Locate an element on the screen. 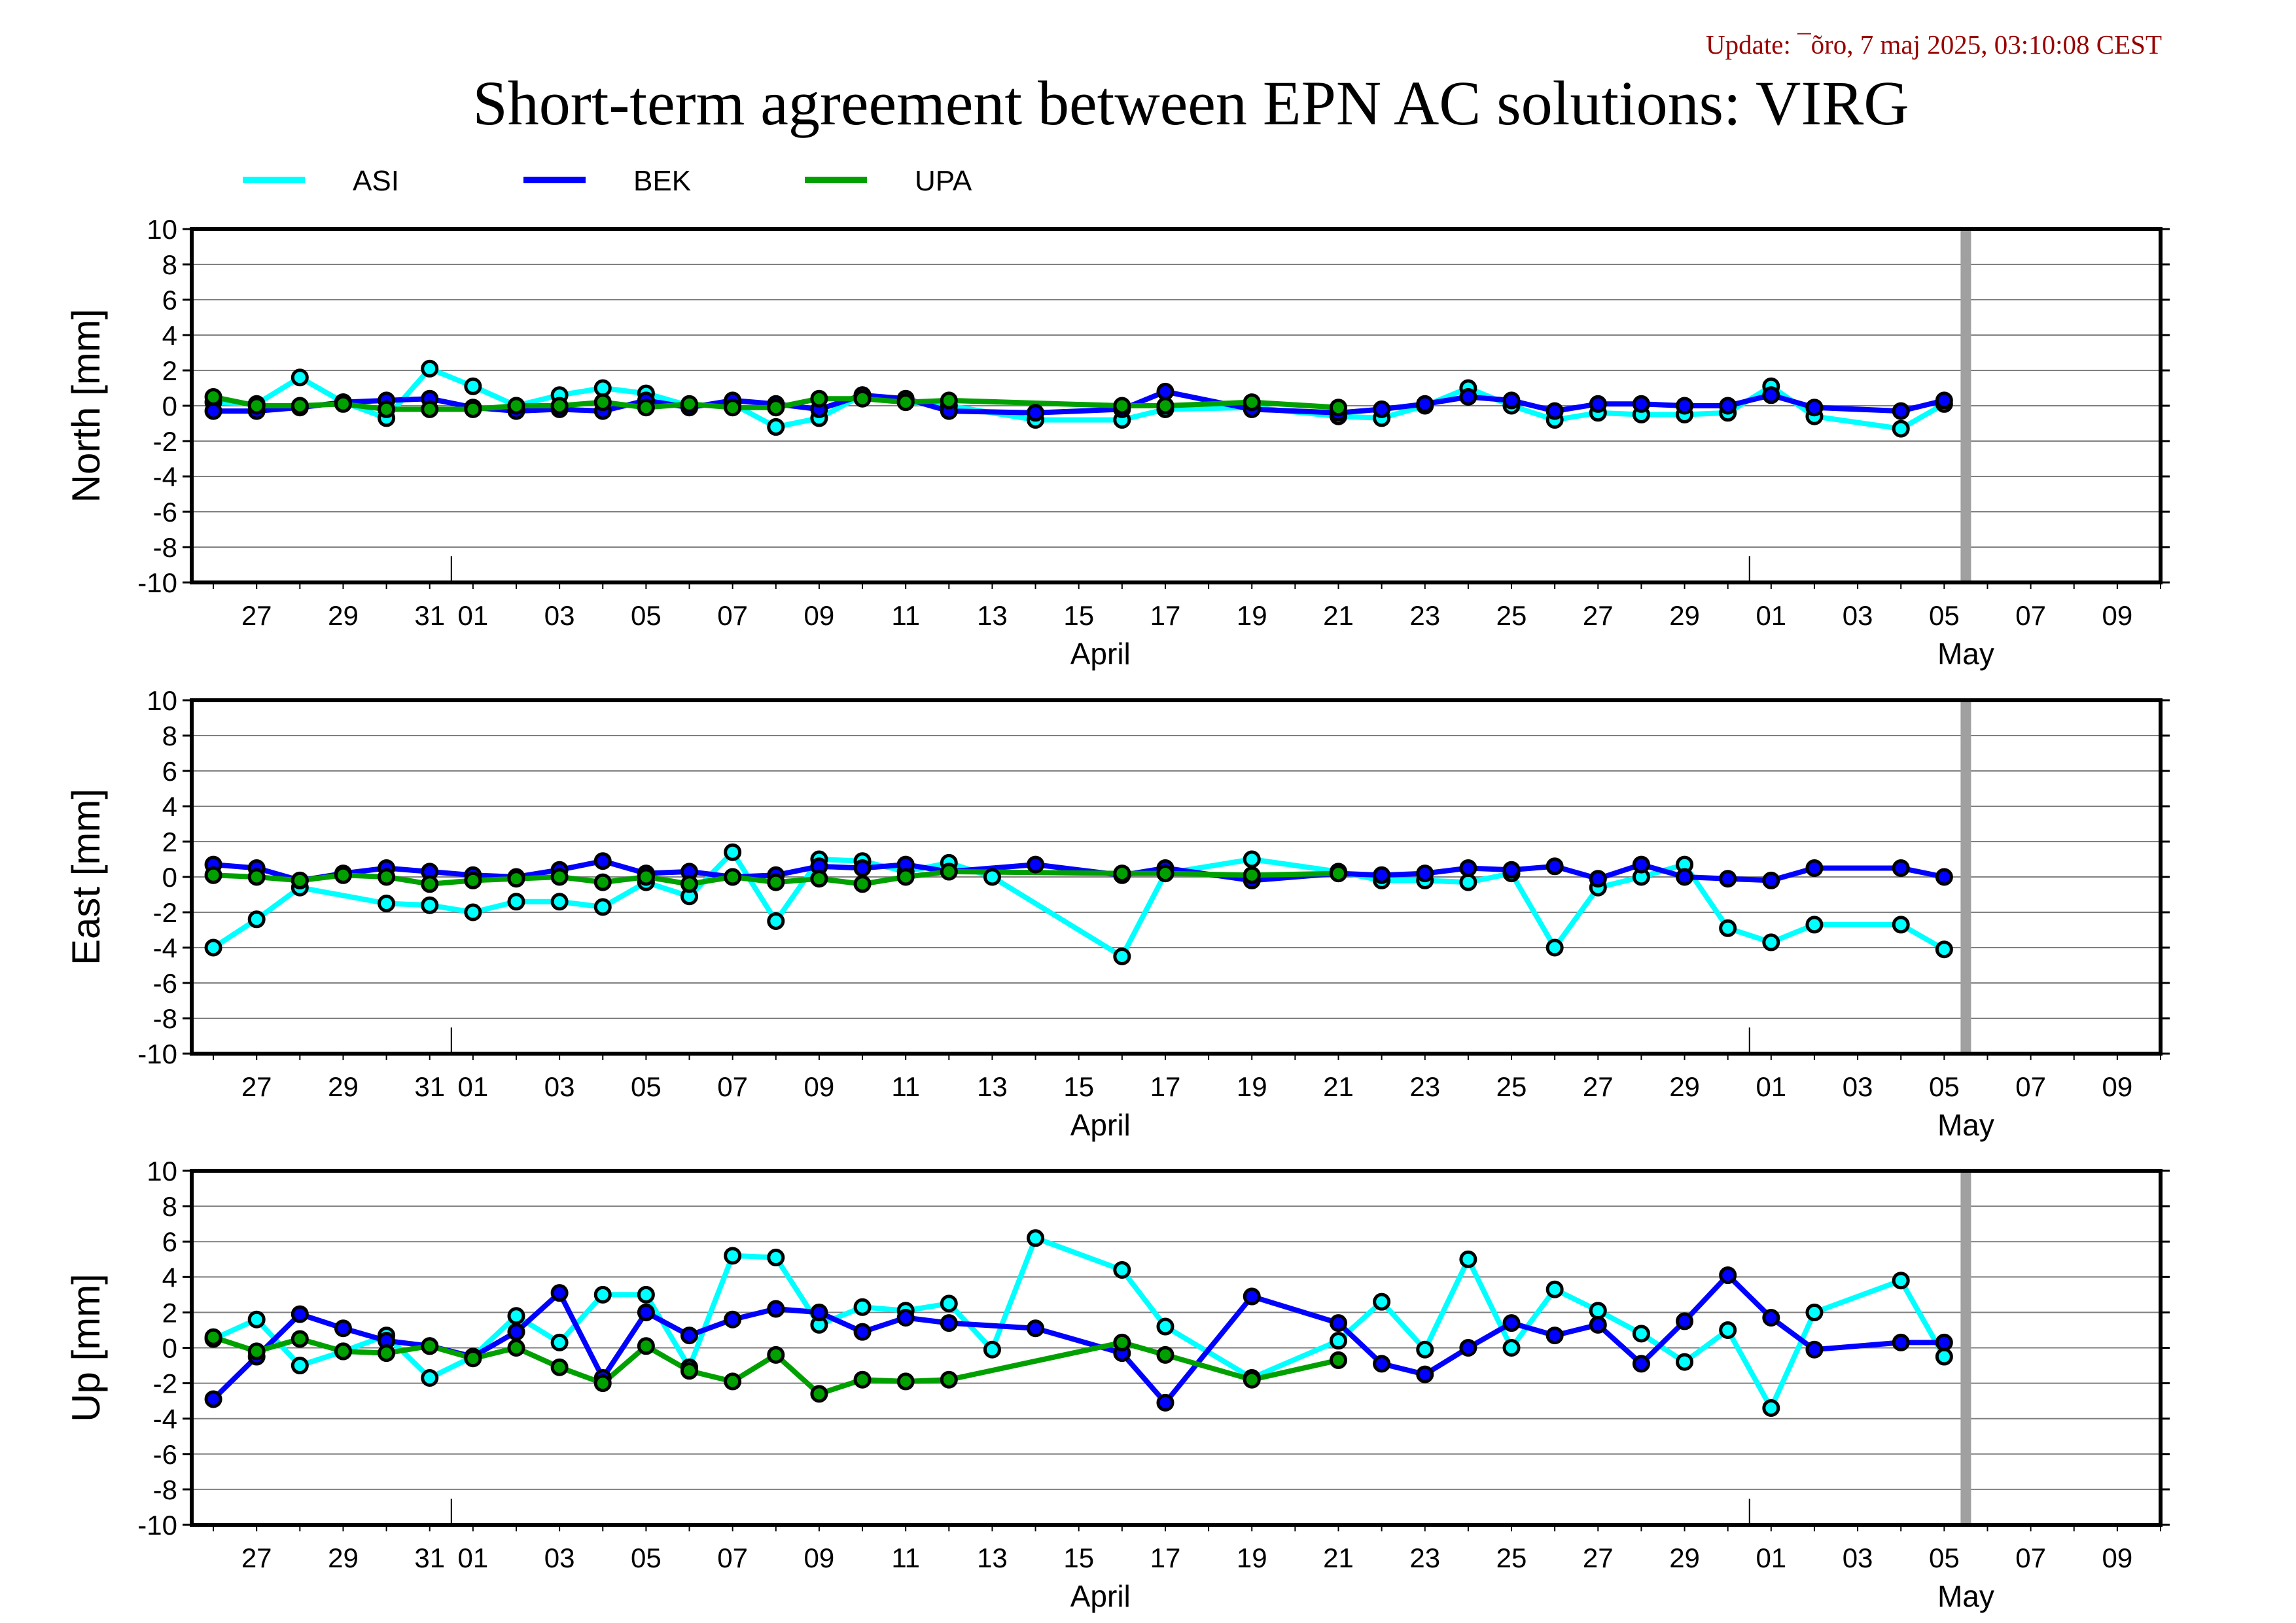  x-tick-label: 15 is located at coordinates (1078, 1558).